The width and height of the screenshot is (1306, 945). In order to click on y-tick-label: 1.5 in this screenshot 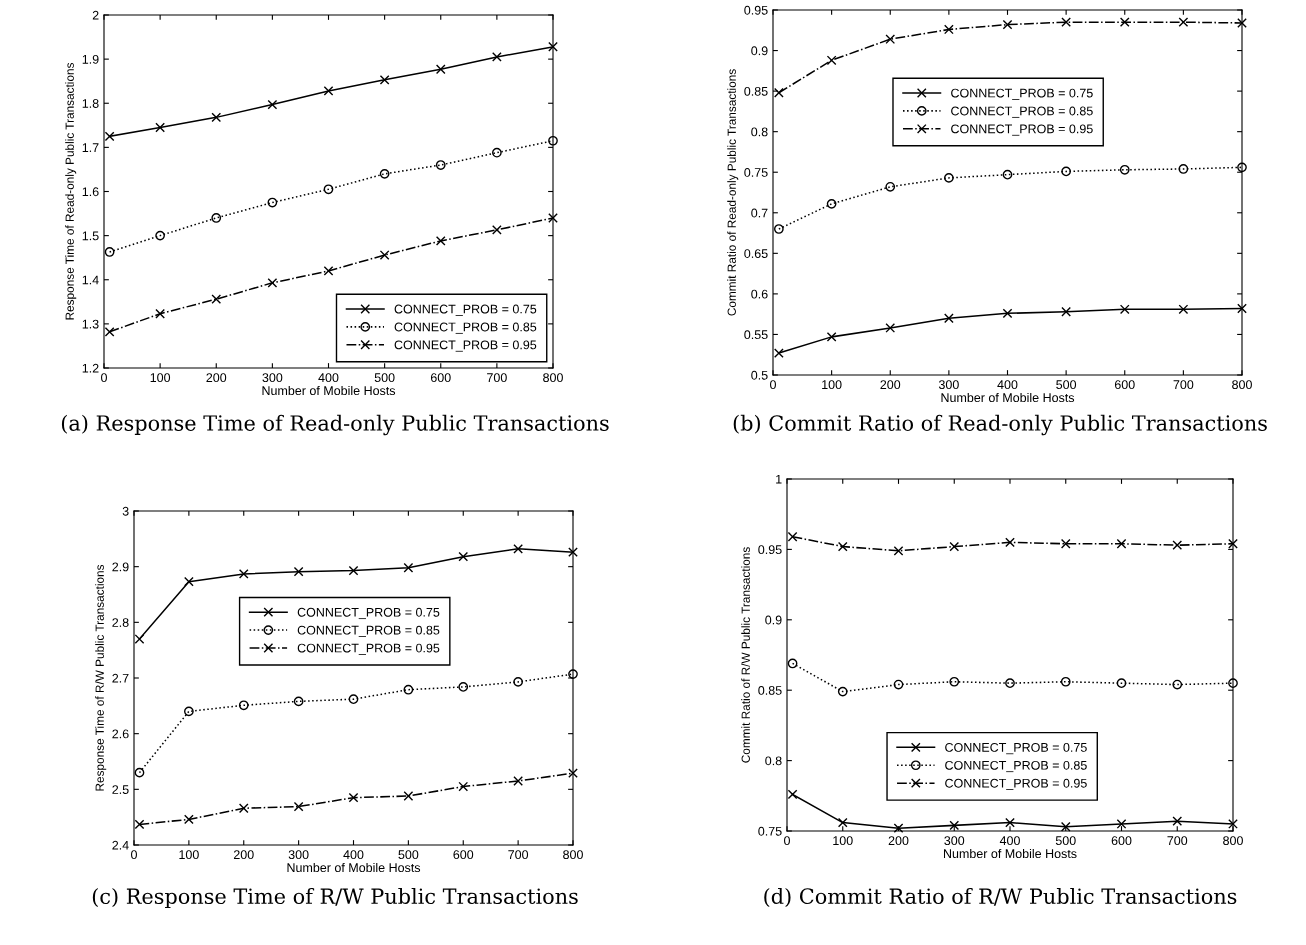, I will do `click(90, 236)`.